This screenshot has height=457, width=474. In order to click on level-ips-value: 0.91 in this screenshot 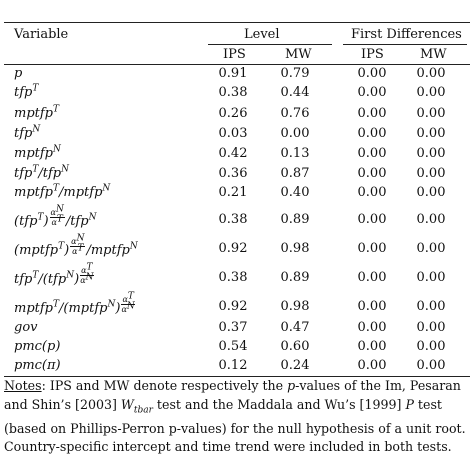, I will do `click(233, 73)`.